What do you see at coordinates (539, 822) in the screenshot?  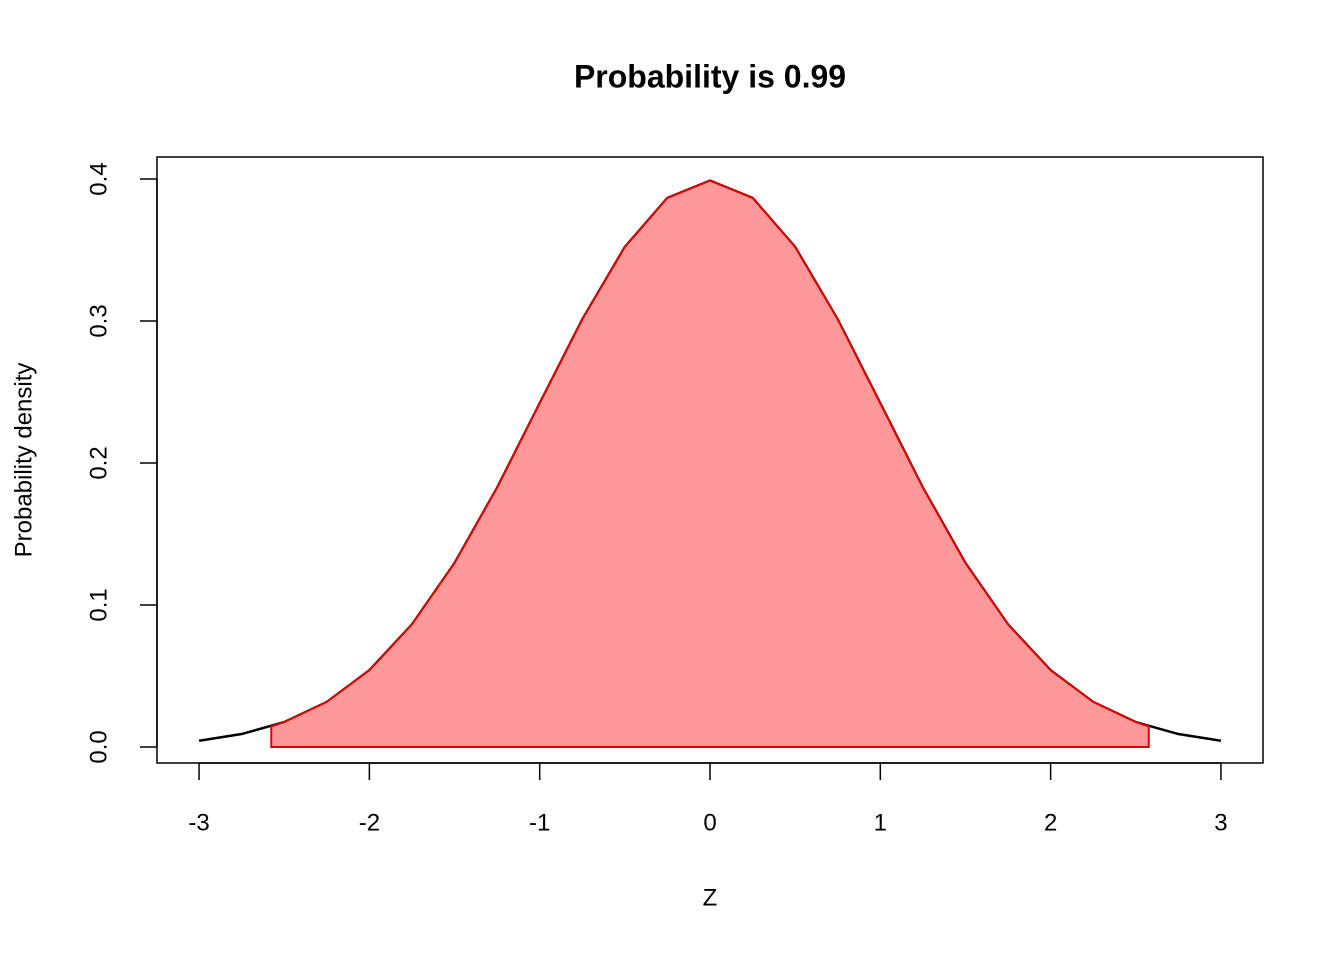 I see `x-tick-label: -1` at bounding box center [539, 822].